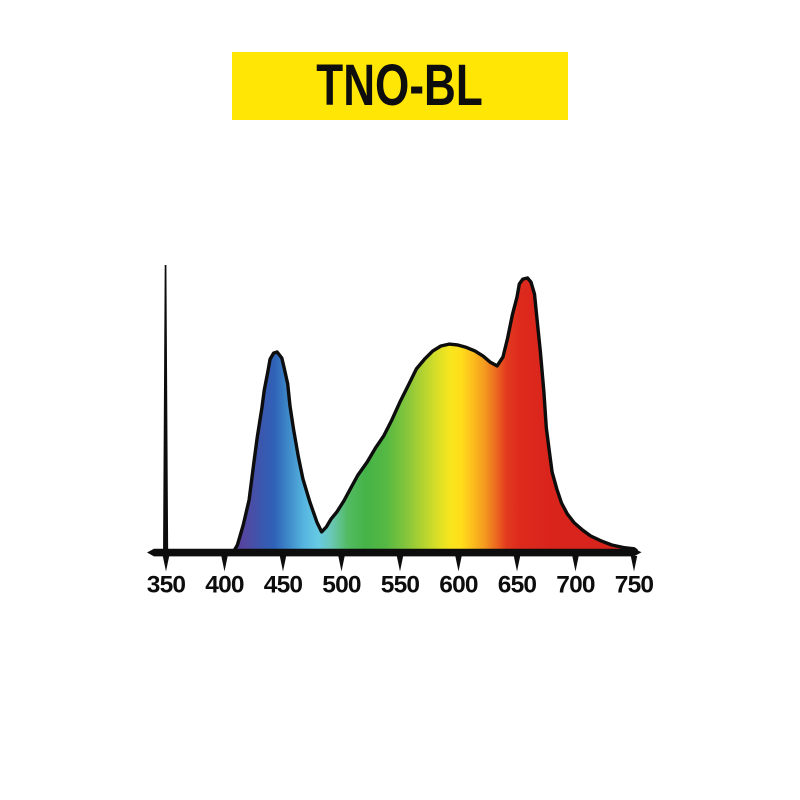 This screenshot has height=800, width=800. I want to click on x-tick-label: 750, so click(634, 585).